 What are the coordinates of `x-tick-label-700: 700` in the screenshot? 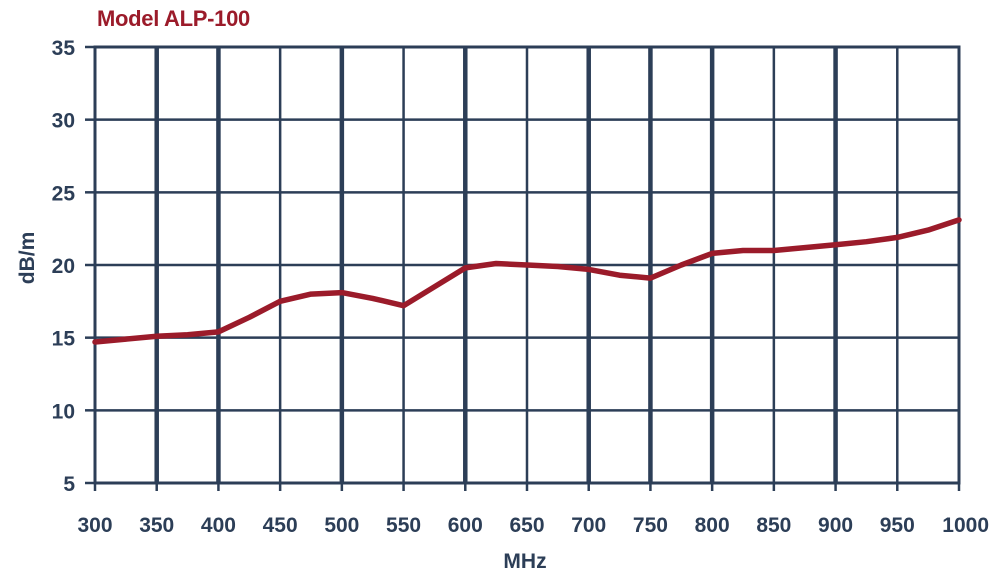 It's located at (588, 525).